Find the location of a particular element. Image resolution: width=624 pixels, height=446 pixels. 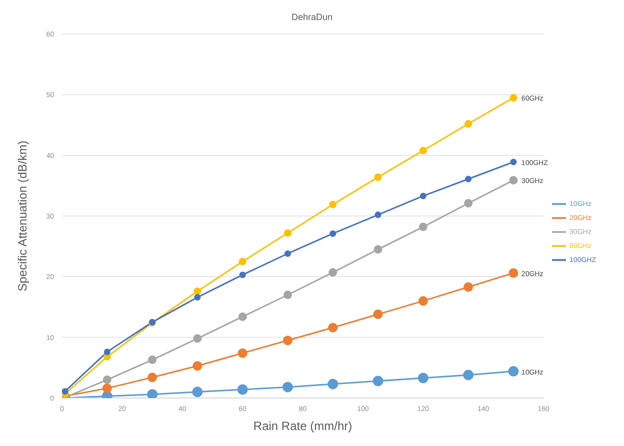

chart-title: DehraDun is located at coordinates (312, 17).